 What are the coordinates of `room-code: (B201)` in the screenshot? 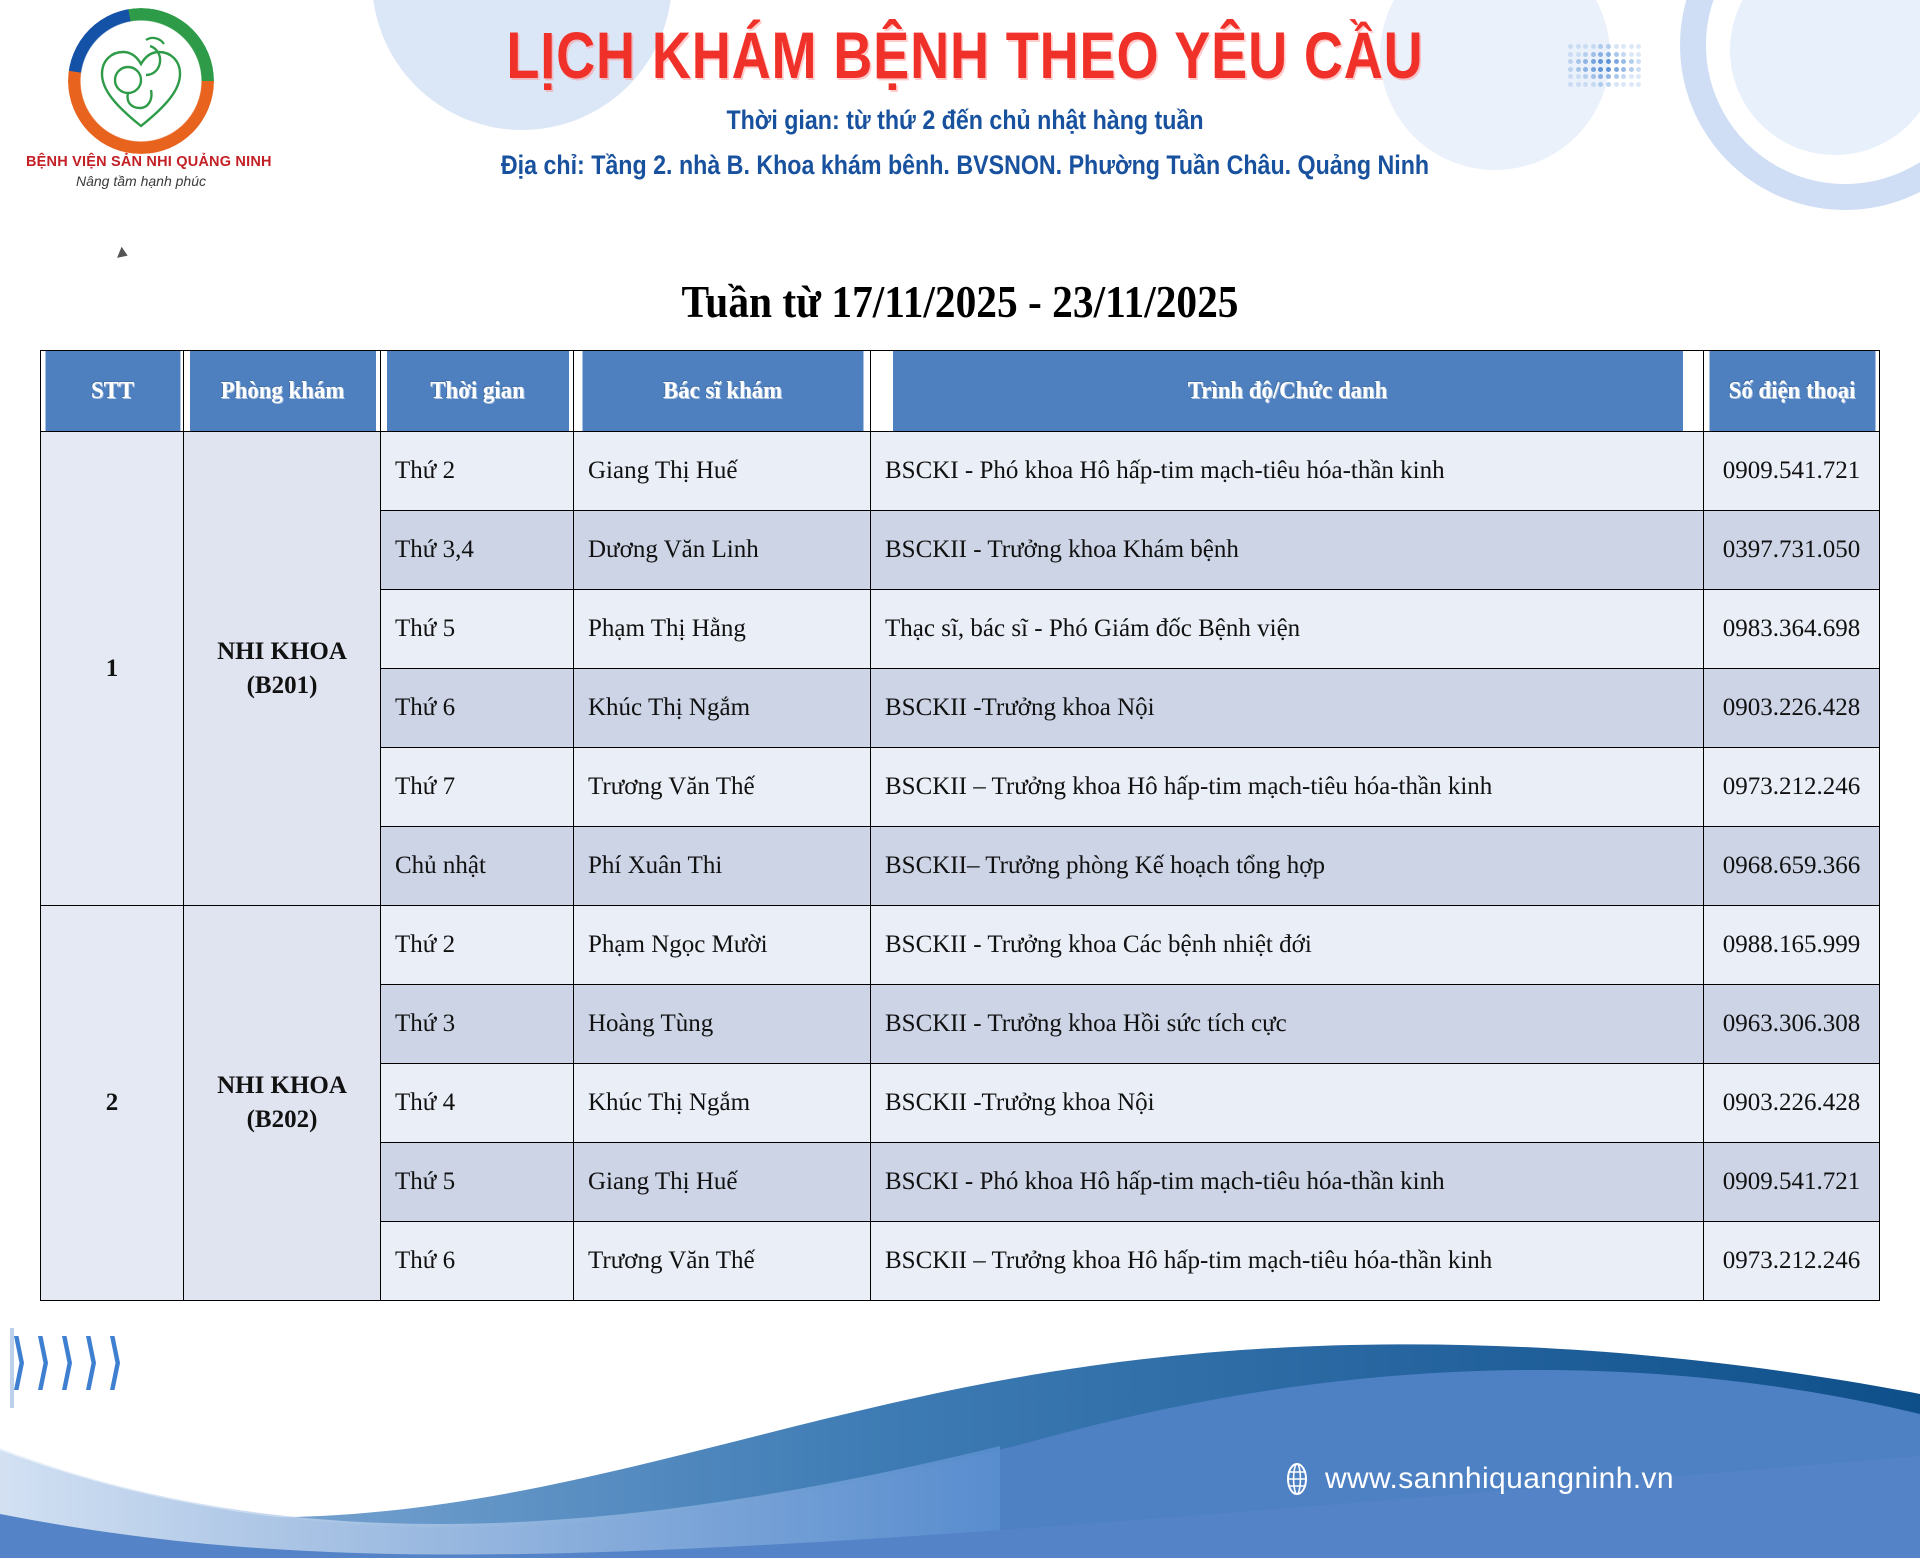 It's located at (282, 685).